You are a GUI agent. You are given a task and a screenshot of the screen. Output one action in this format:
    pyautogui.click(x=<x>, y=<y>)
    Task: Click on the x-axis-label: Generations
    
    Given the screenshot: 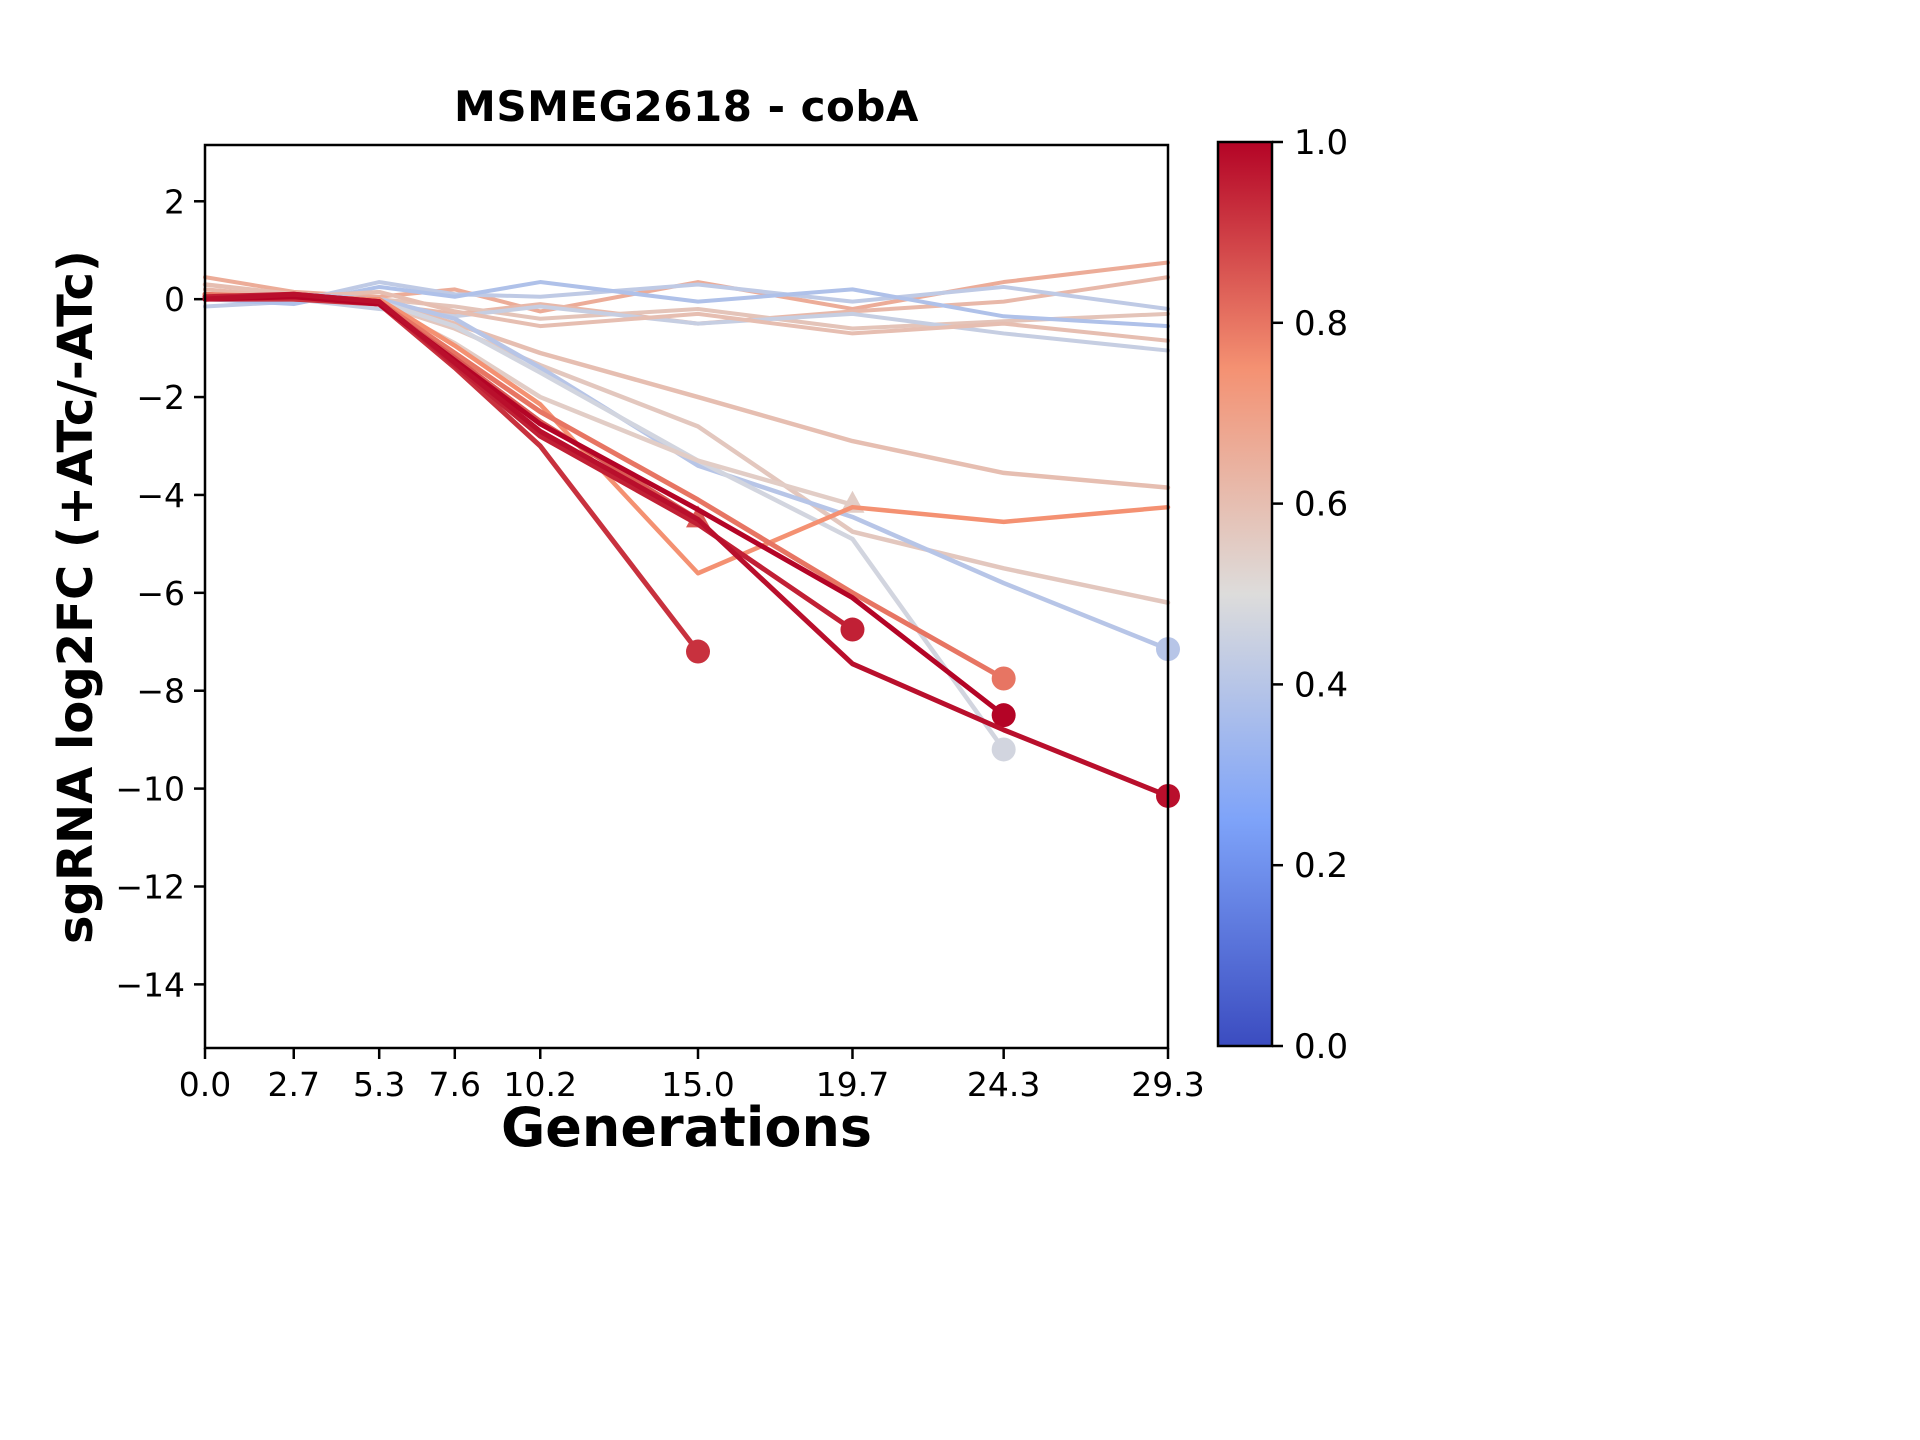 What is the action you would take?
    pyautogui.click(x=686, y=1127)
    